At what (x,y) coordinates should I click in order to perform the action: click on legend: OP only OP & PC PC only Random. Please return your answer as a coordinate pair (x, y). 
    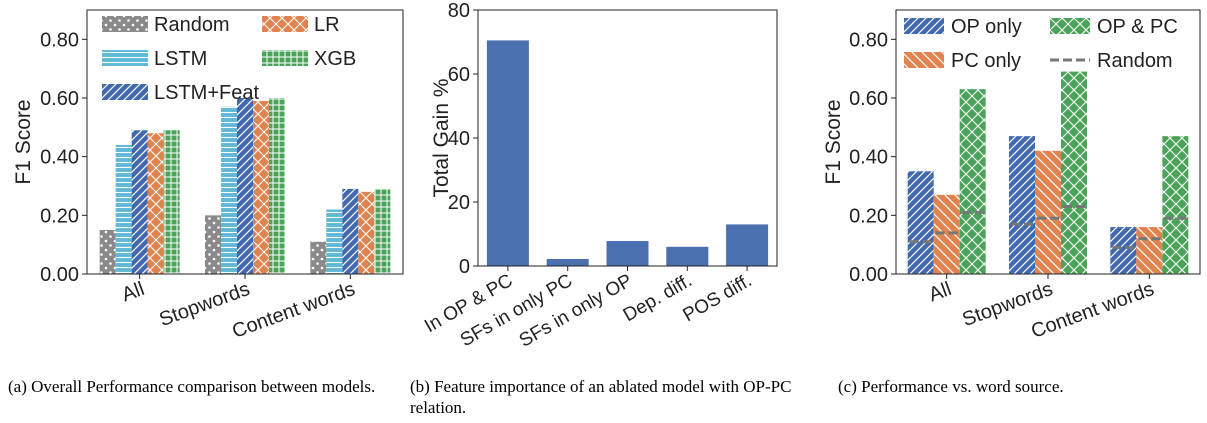
    Looking at the image, I should click on (1041, 44).